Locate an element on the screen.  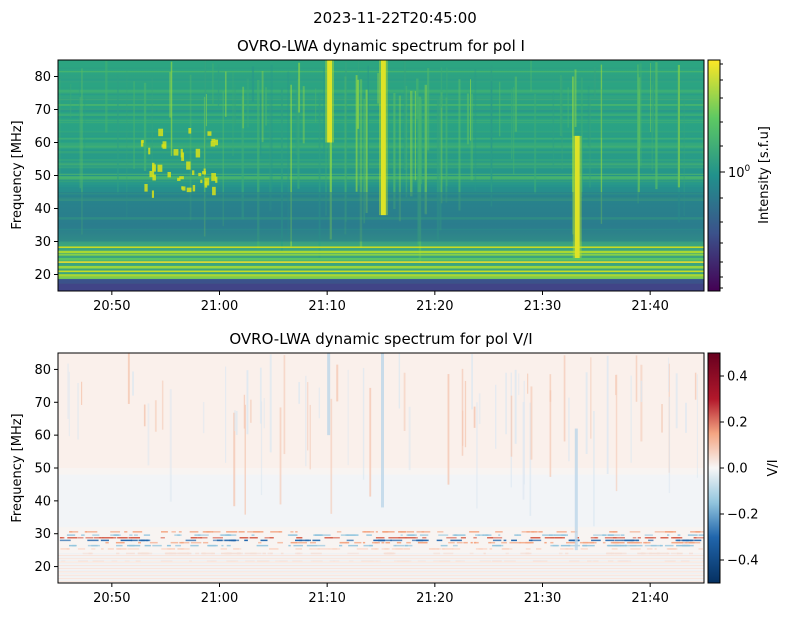
panel-vi-xtick-label: 21:10 is located at coordinates (326, 598).